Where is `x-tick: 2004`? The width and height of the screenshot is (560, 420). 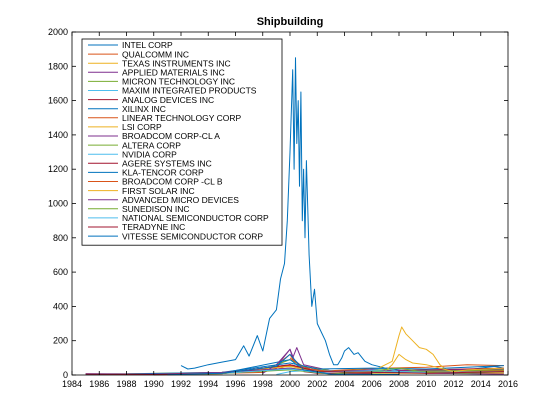
x-tick: 2004 is located at coordinates (344, 210).